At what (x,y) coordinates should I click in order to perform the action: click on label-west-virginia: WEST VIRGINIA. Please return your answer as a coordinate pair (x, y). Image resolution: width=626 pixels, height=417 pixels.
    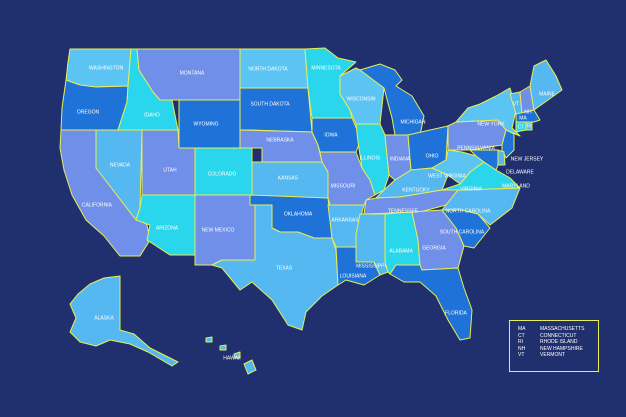
    Looking at the image, I should click on (447, 176).